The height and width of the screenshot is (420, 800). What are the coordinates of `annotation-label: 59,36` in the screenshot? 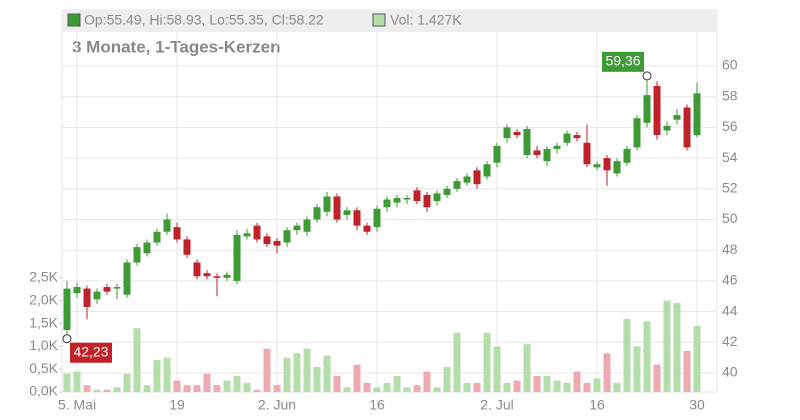 It's located at (622, 61).